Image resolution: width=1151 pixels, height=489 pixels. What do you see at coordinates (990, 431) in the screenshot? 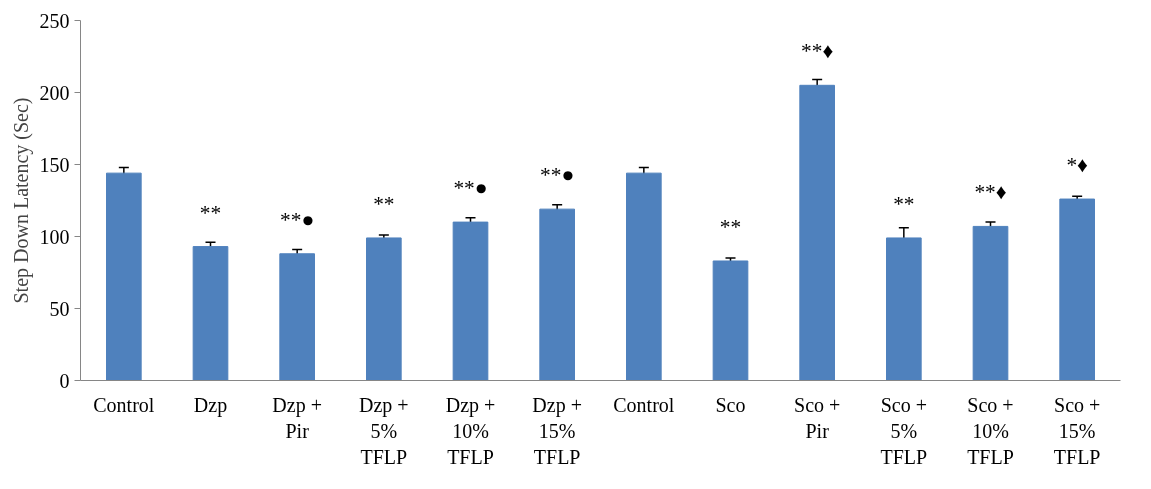
I see `x-tick-label: Sco + 10% TFLP` at bounding box center [990, 431].